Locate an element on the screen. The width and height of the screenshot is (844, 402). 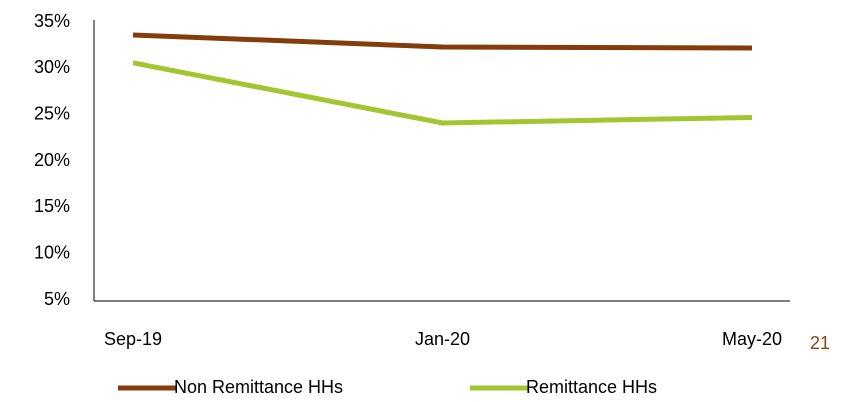
y-tick-label: 20% is located at coordinates (52, 160).